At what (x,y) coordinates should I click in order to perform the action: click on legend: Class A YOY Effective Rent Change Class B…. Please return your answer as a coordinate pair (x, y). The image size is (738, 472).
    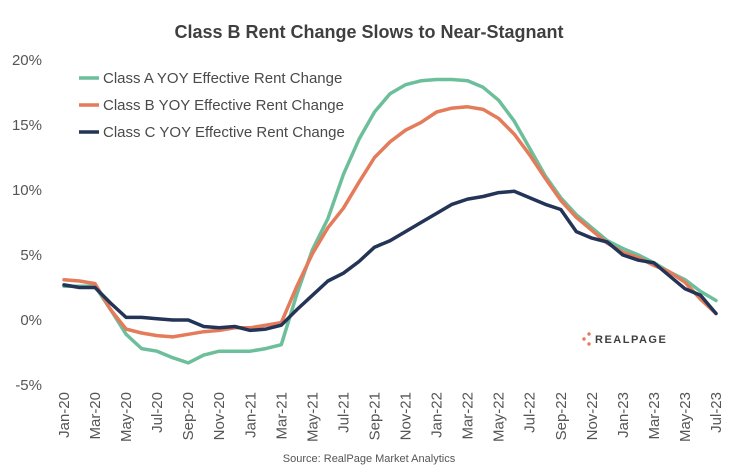
    Looking at the image, I should click on (212, 105).